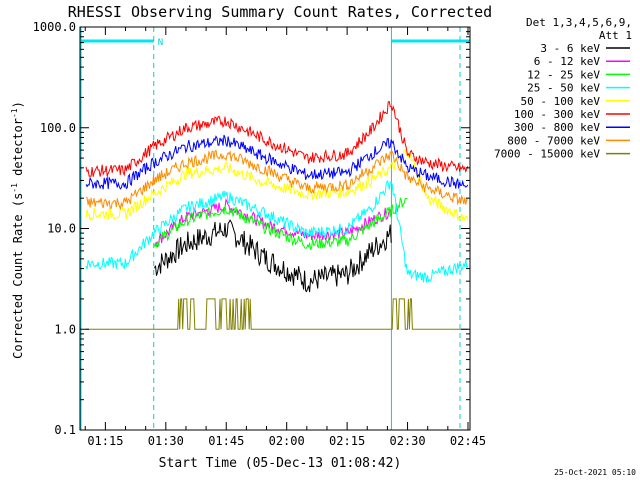  Describe the element at coordinates (18, 276) in the screenshot. I see `y-axis-label-main: Corrected Count Rate (s` at that location.